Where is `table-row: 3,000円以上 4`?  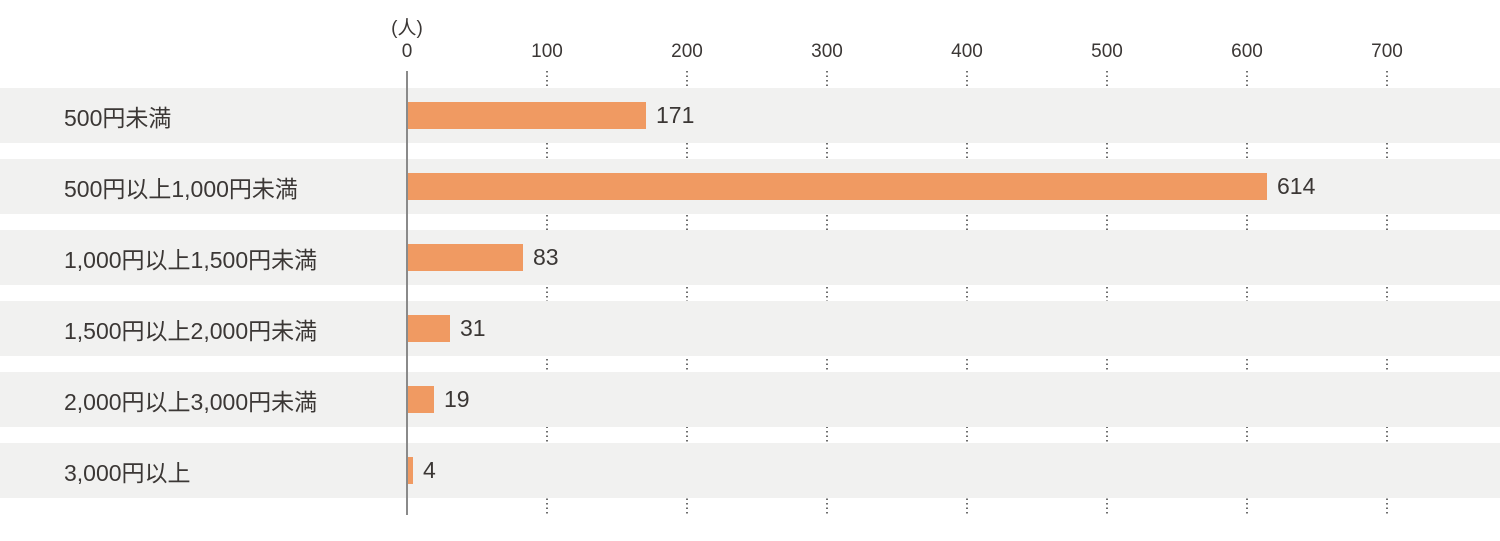 table-row: 3,000円以上 4 is located at coordinates (750, 470).